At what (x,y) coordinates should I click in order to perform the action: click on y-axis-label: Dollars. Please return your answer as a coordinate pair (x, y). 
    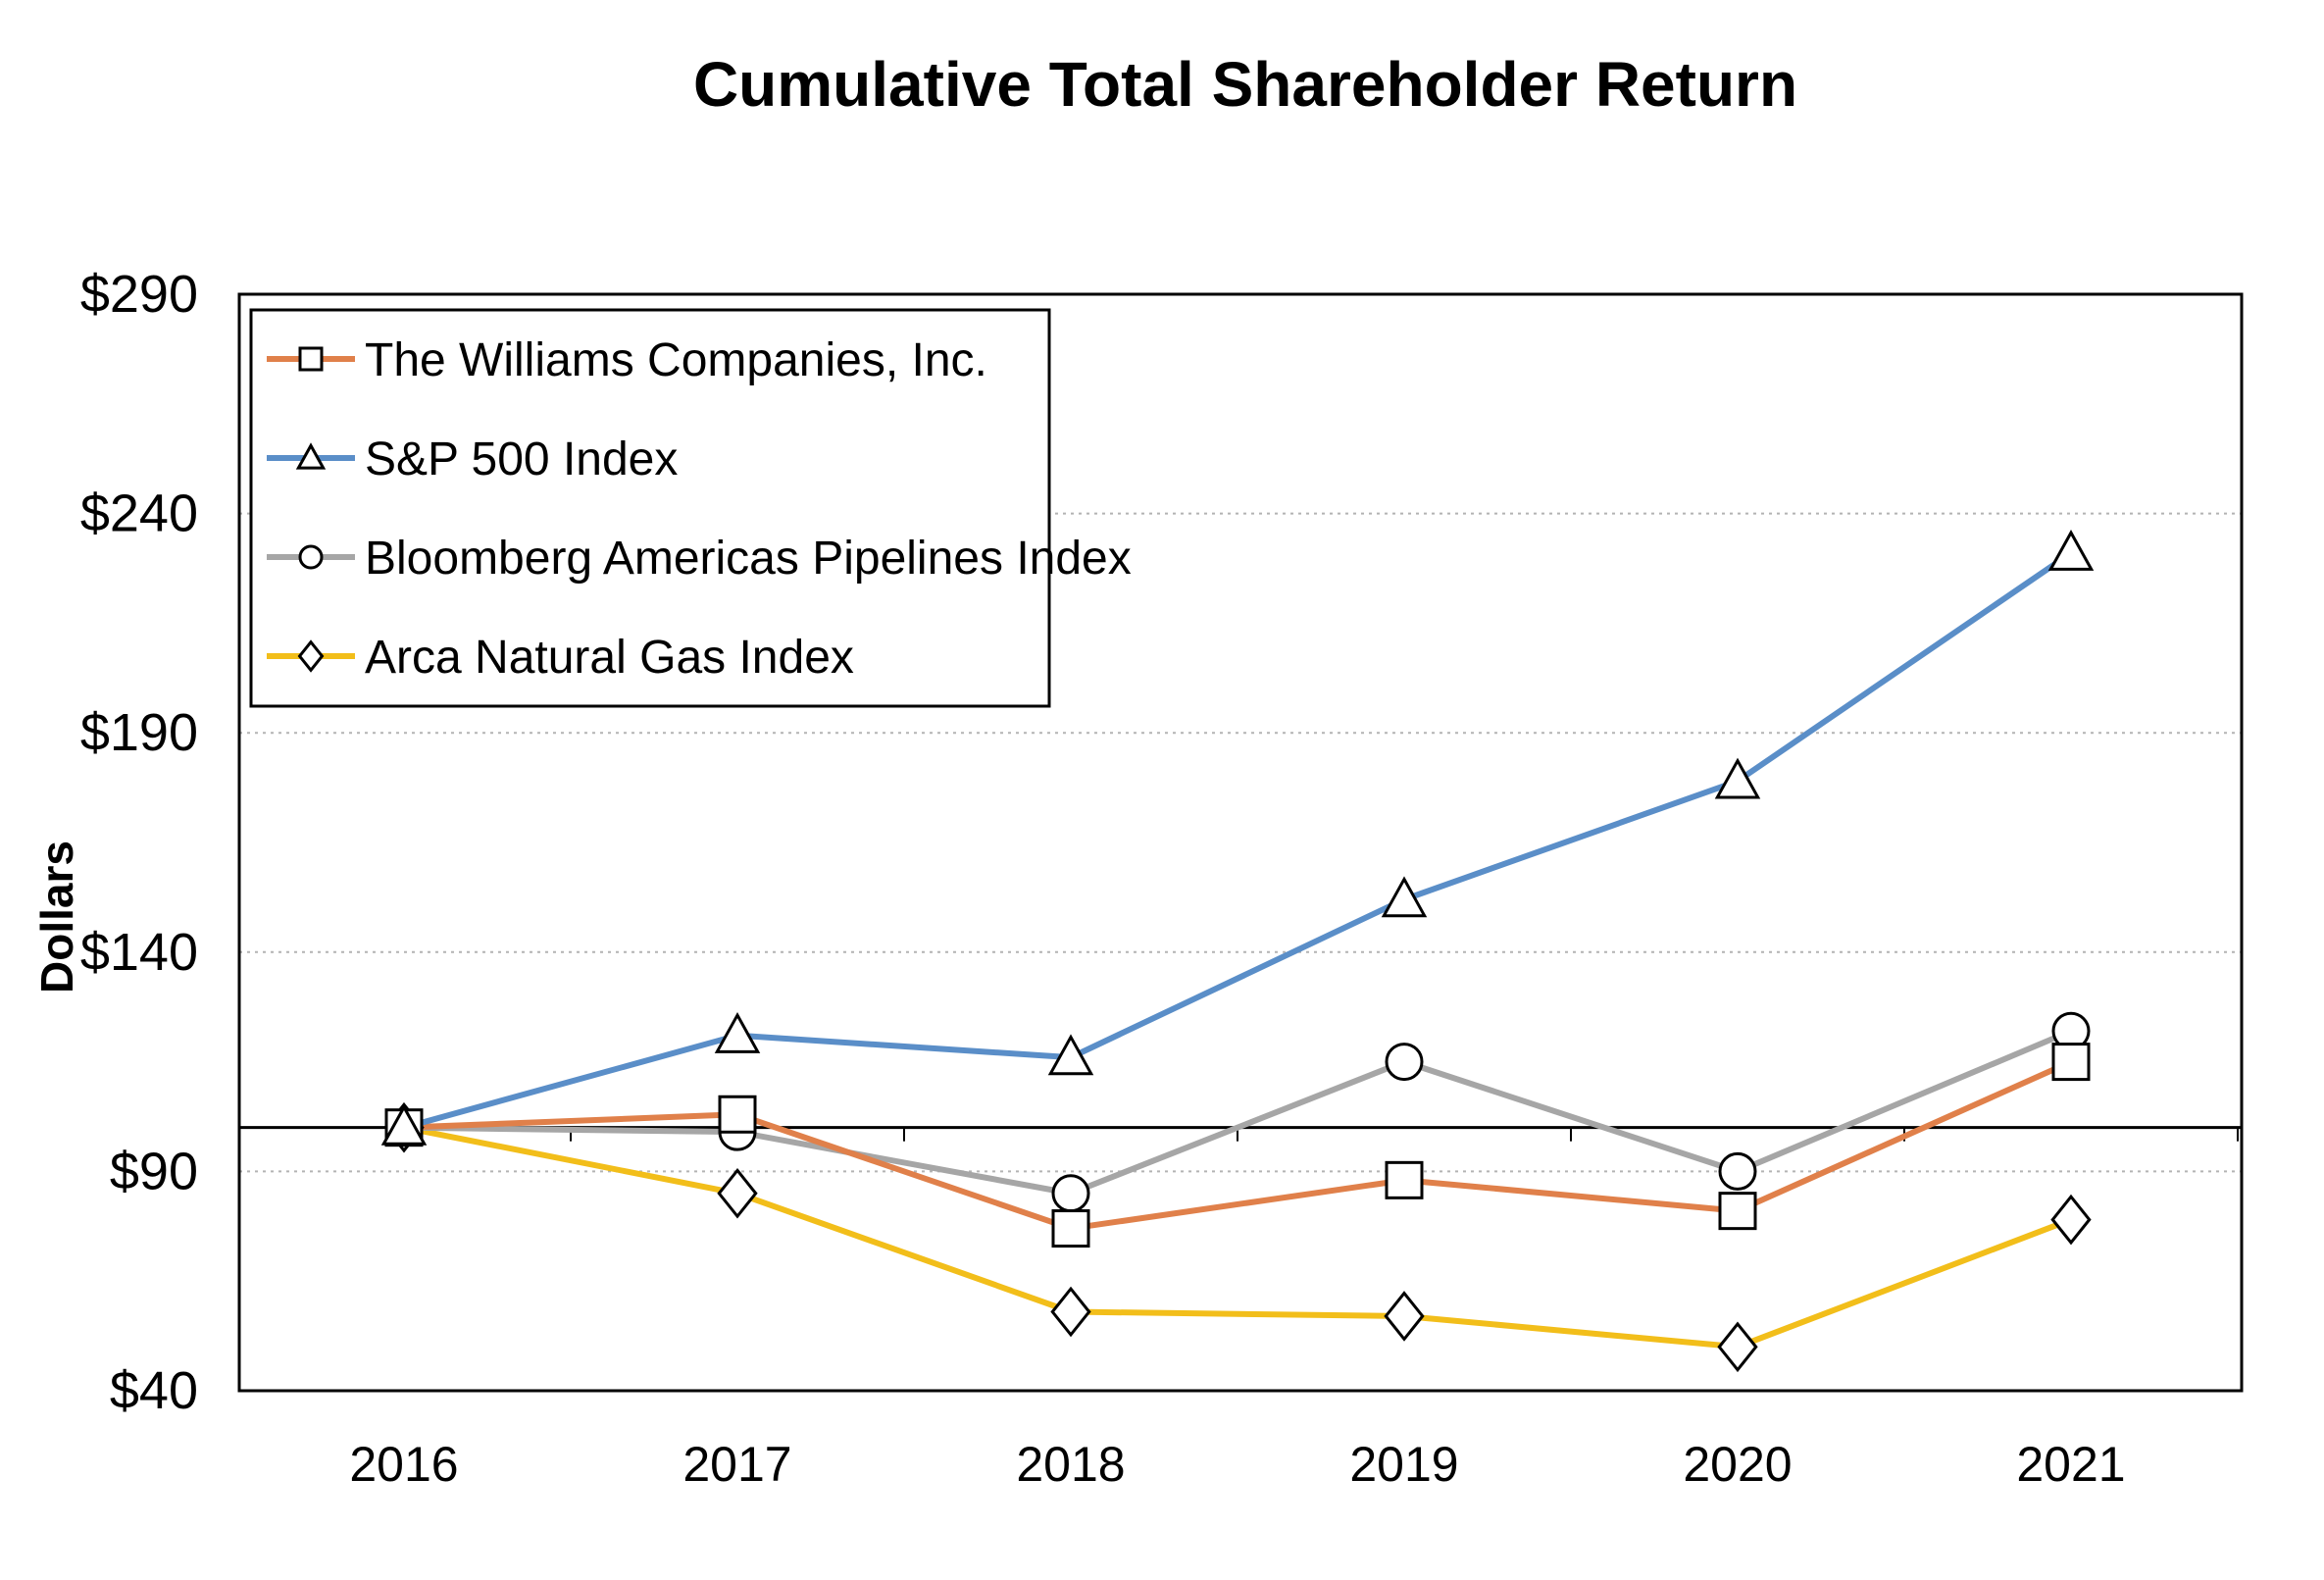
    Looking at the image, I should click on (56, 918).